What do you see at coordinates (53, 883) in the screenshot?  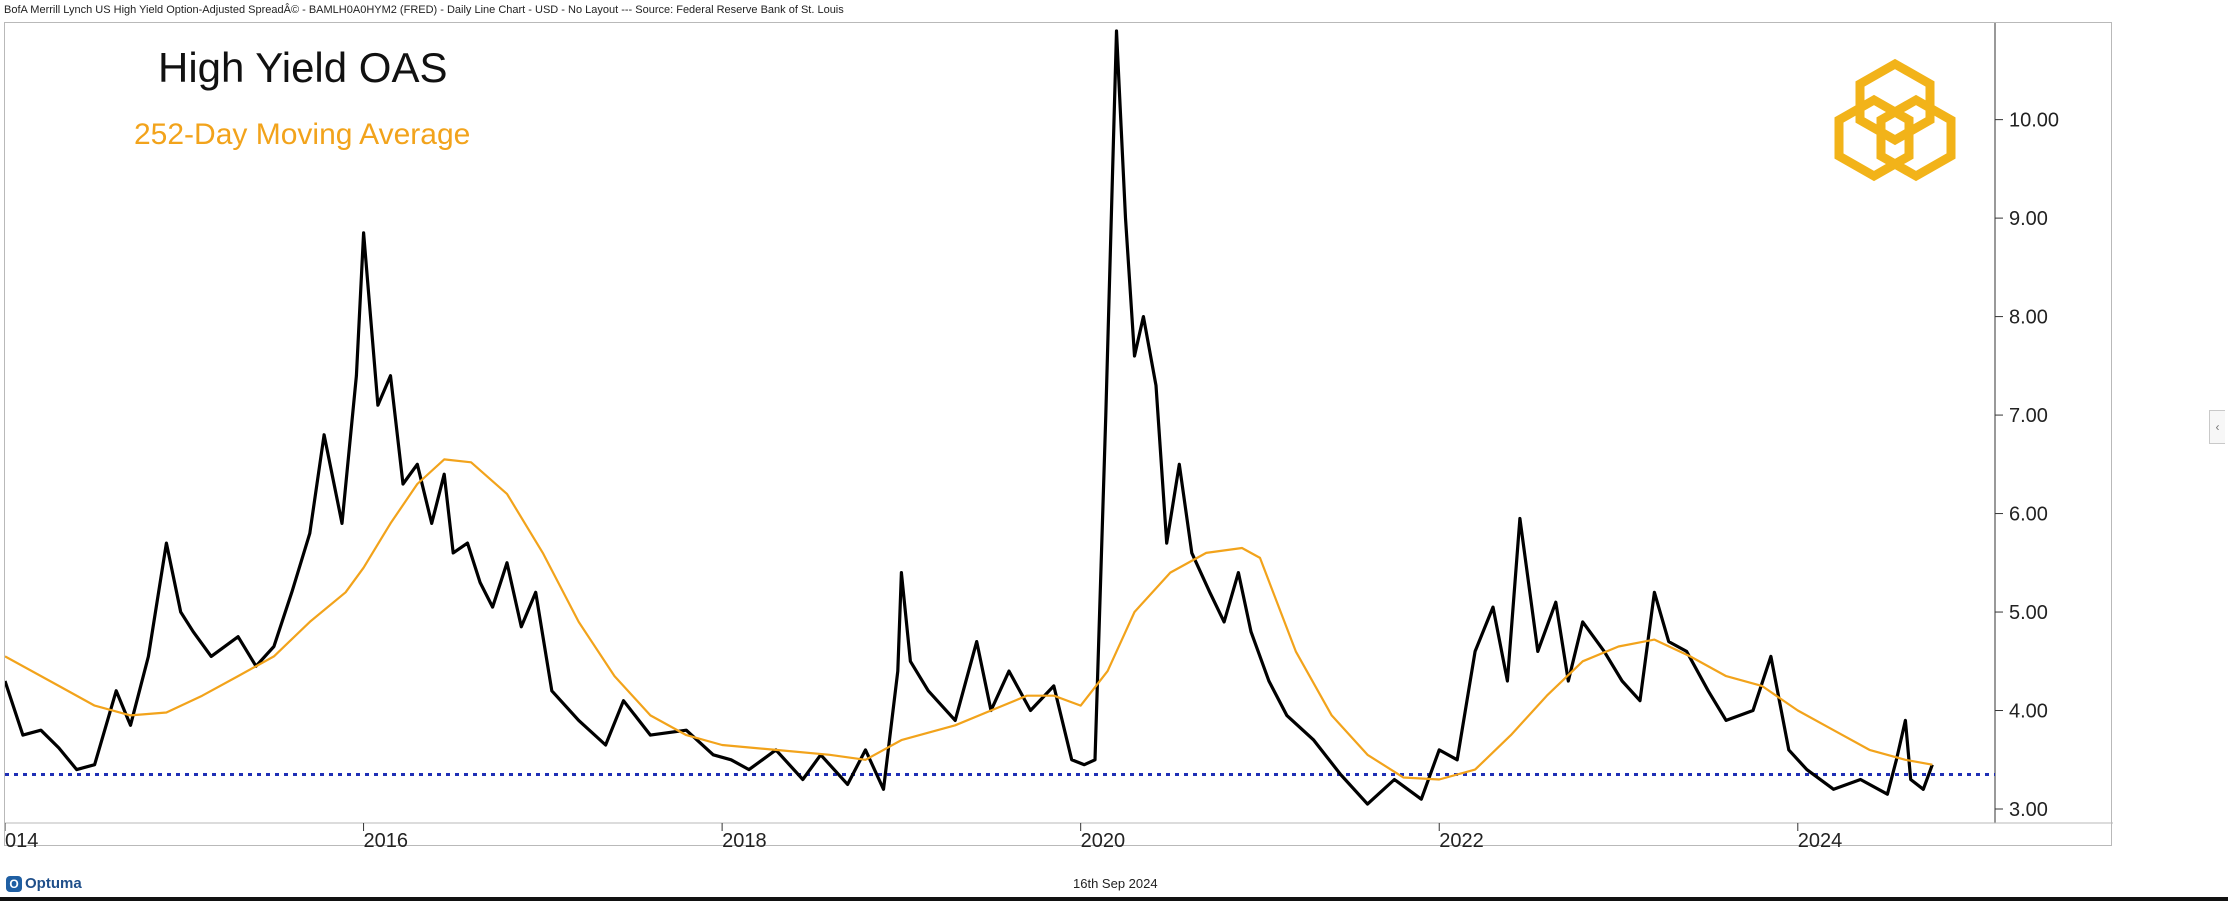 I see `optuma-wordmark: Optuma` at bounding box center [53, 883].